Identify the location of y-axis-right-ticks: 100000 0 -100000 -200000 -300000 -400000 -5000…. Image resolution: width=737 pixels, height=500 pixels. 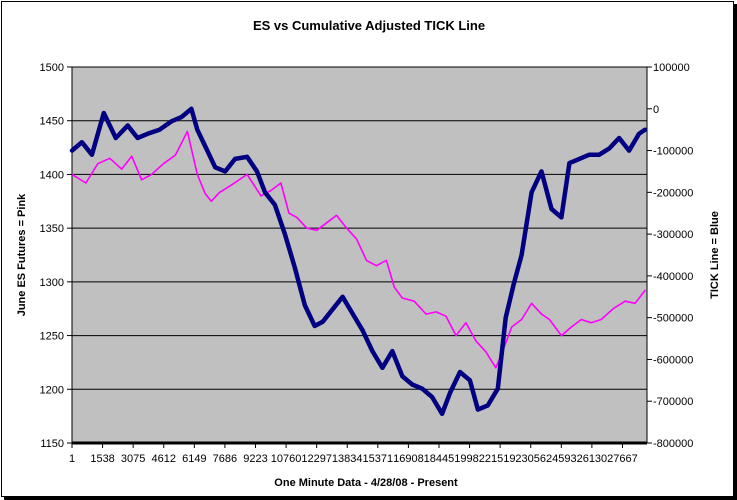
(670, 256).